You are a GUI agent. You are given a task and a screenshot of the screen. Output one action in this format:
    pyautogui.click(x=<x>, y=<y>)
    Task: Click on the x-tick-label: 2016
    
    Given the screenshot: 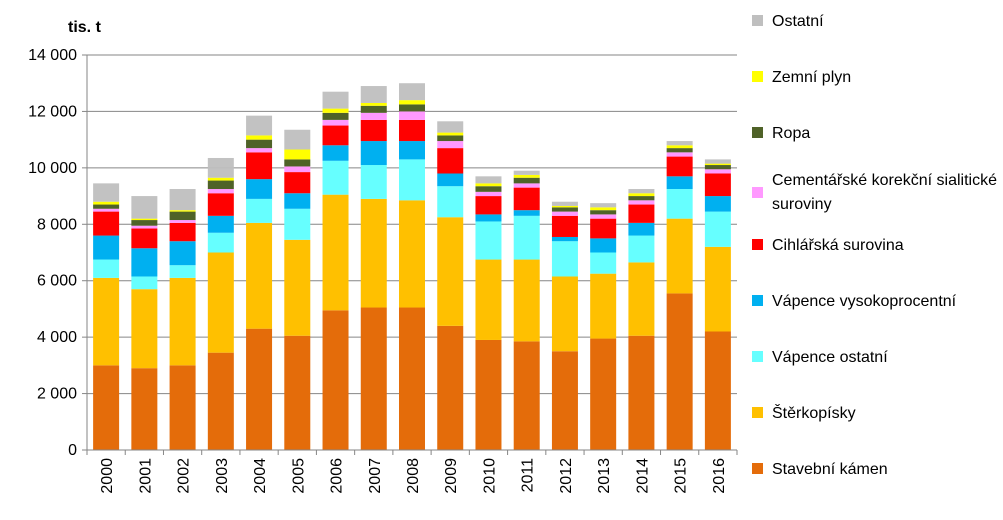 What is the action you would take?
    pyautogui.click(x=719, y=476)
    